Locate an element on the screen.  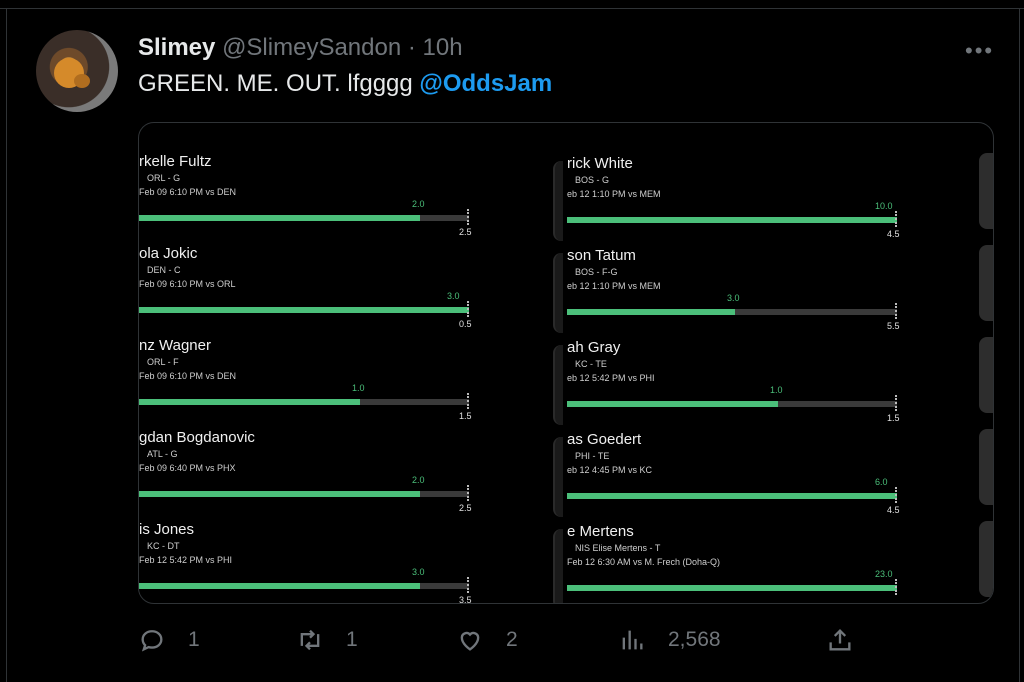
display-name: Slimey is located at coordinates (177, 47).